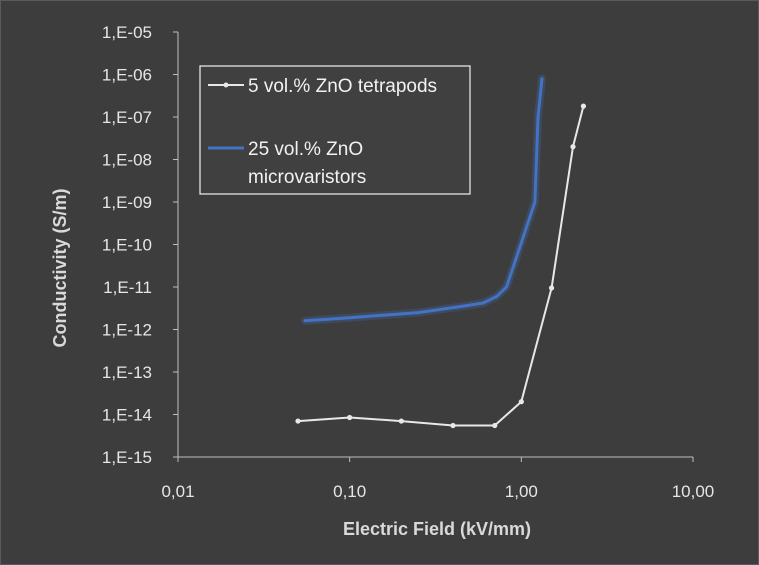  What do you see at coordinates (127, 160) in the screenshot?
I see `y-tick-label: 1,E-08` at bounding box center [127, 160].